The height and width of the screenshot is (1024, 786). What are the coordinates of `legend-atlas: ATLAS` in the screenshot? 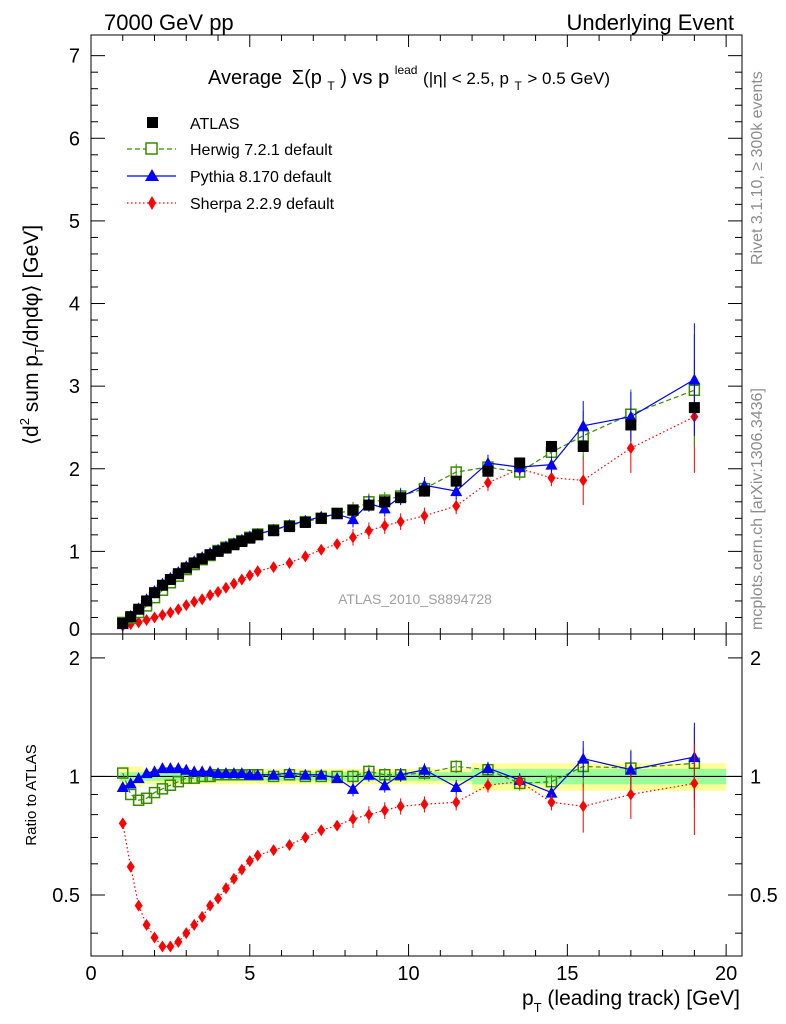 It's located at (193, 124).